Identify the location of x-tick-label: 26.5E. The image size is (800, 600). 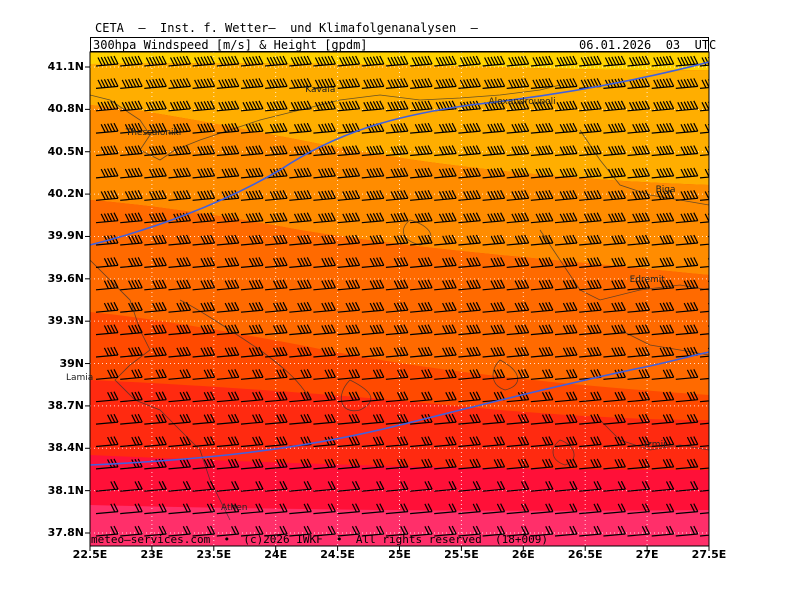
(585, 554).